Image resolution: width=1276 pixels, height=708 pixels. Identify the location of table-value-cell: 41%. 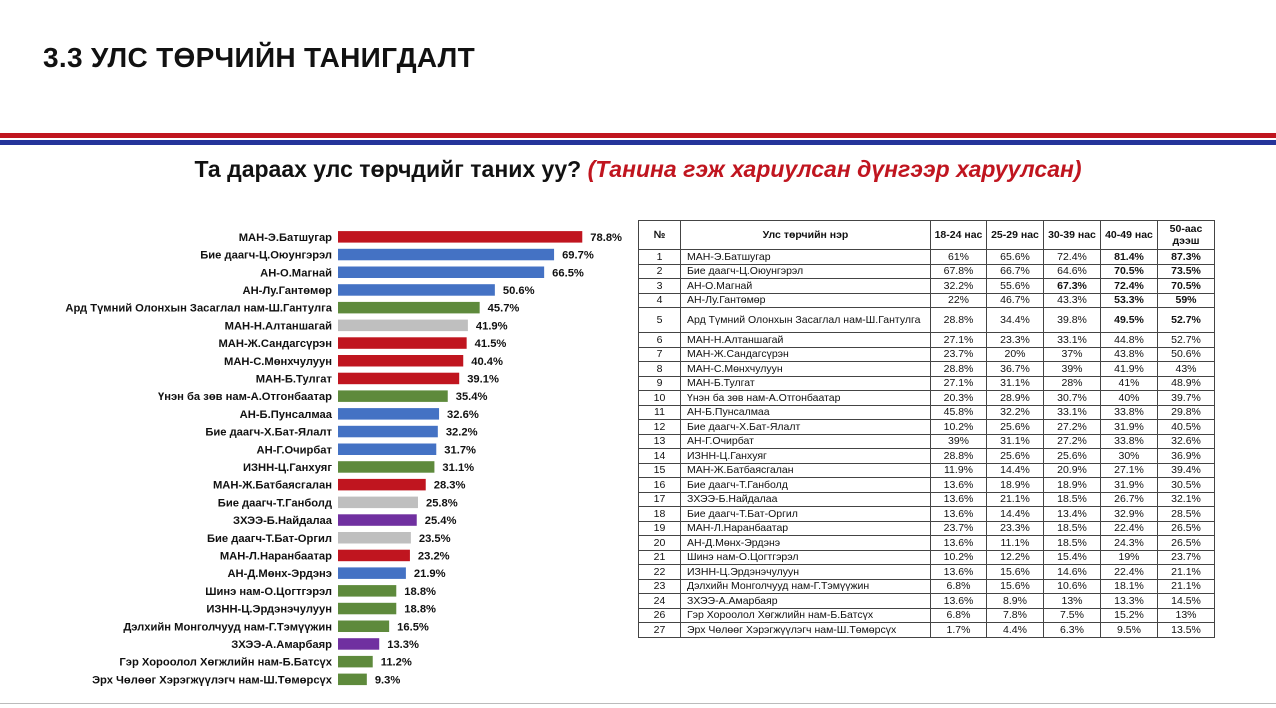
(1129, 383).